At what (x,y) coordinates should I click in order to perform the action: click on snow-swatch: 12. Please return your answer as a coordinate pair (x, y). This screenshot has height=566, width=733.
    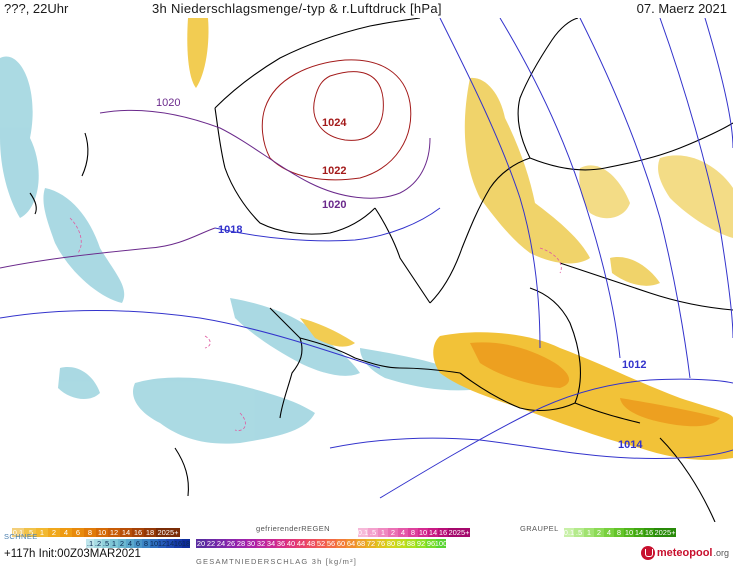
    Looking at the image, I should click on (162, 543).